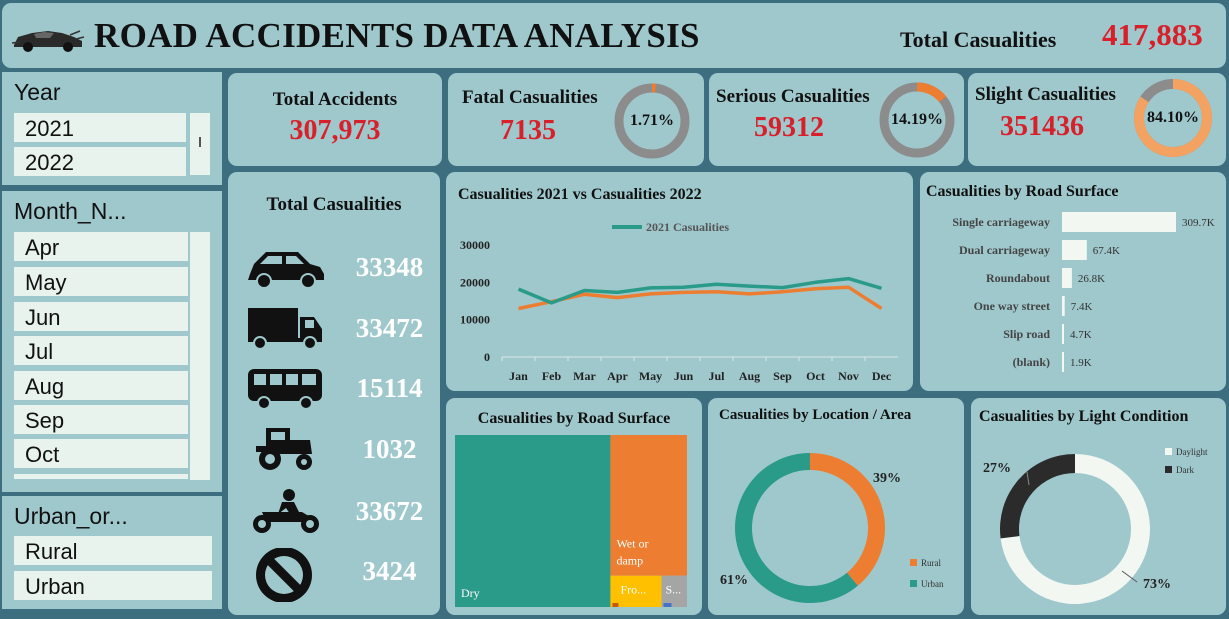 The width and height of the screenshot is (1229, 619). I want to click on serious-pct: 14.19%, so click(917, 119).